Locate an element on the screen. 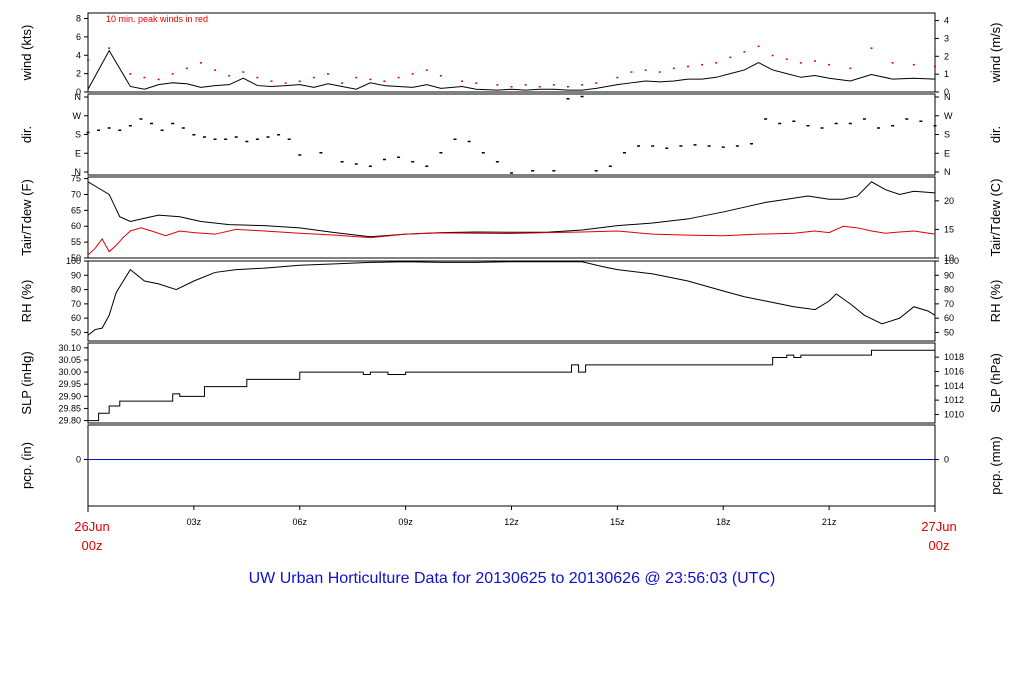 The height and width of the screenshot is (700, 1024). dir-left-tick-label: N is located at coordinates (78, 97).